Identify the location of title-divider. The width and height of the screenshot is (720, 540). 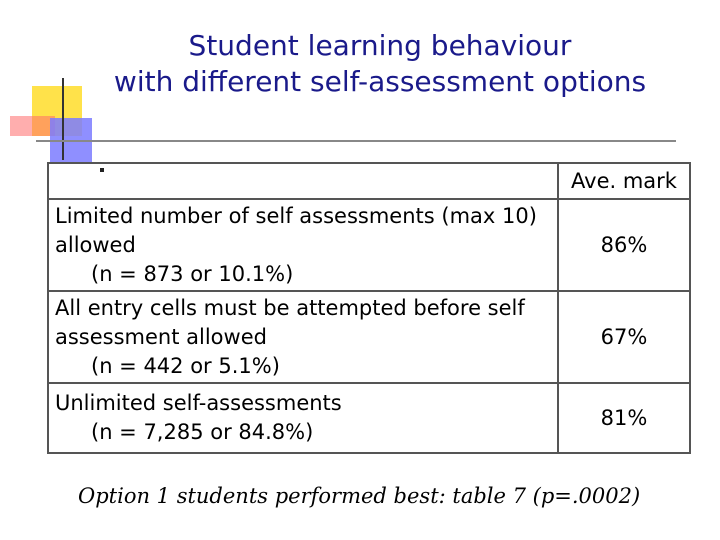
(356, 141).